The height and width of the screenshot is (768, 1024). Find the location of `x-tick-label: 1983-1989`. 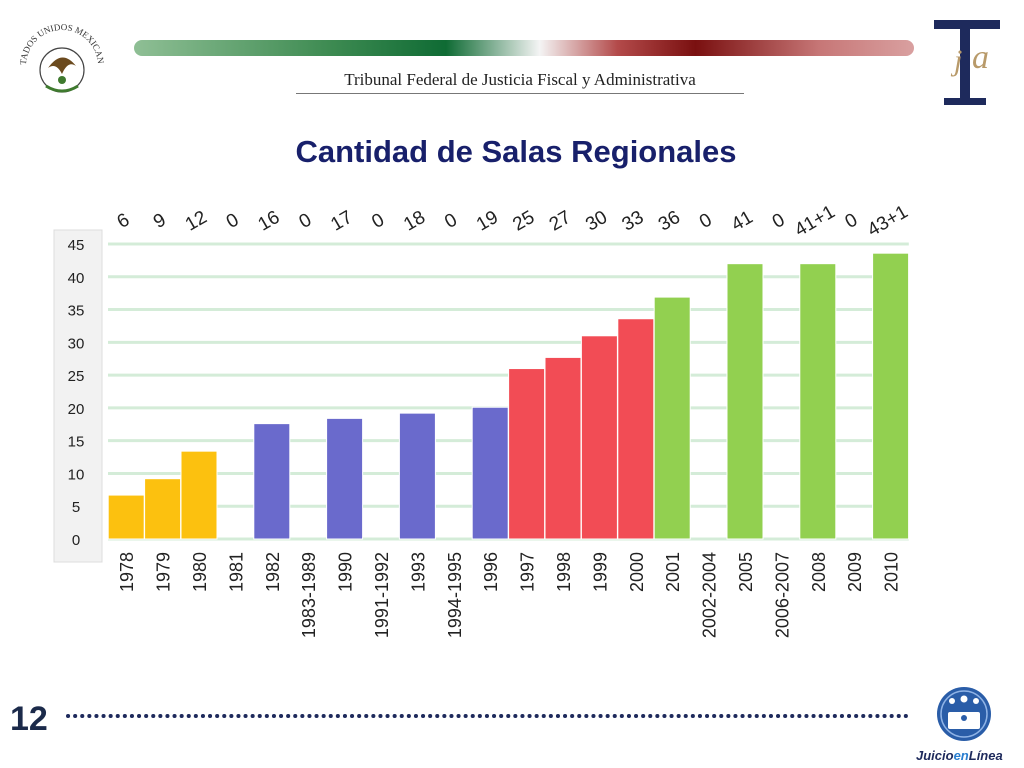

x-tick-label: 1983-1989 is located at coordinates (309, 595).